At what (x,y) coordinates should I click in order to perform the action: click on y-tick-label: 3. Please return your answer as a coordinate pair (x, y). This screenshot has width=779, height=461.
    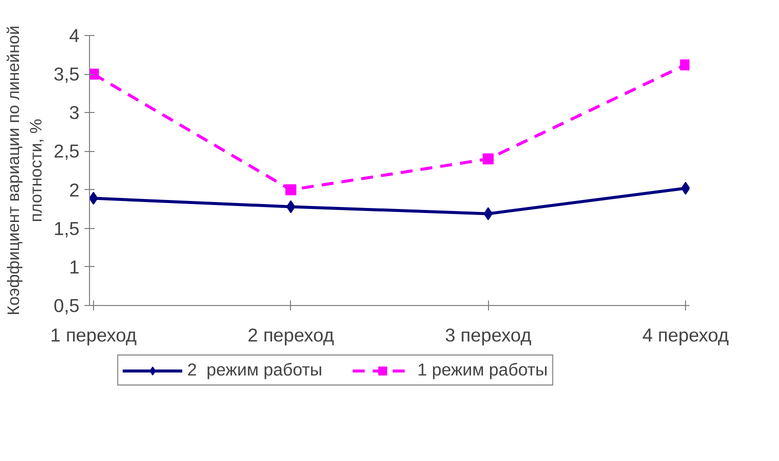
    Looking at the image, I should click on (74, 113).